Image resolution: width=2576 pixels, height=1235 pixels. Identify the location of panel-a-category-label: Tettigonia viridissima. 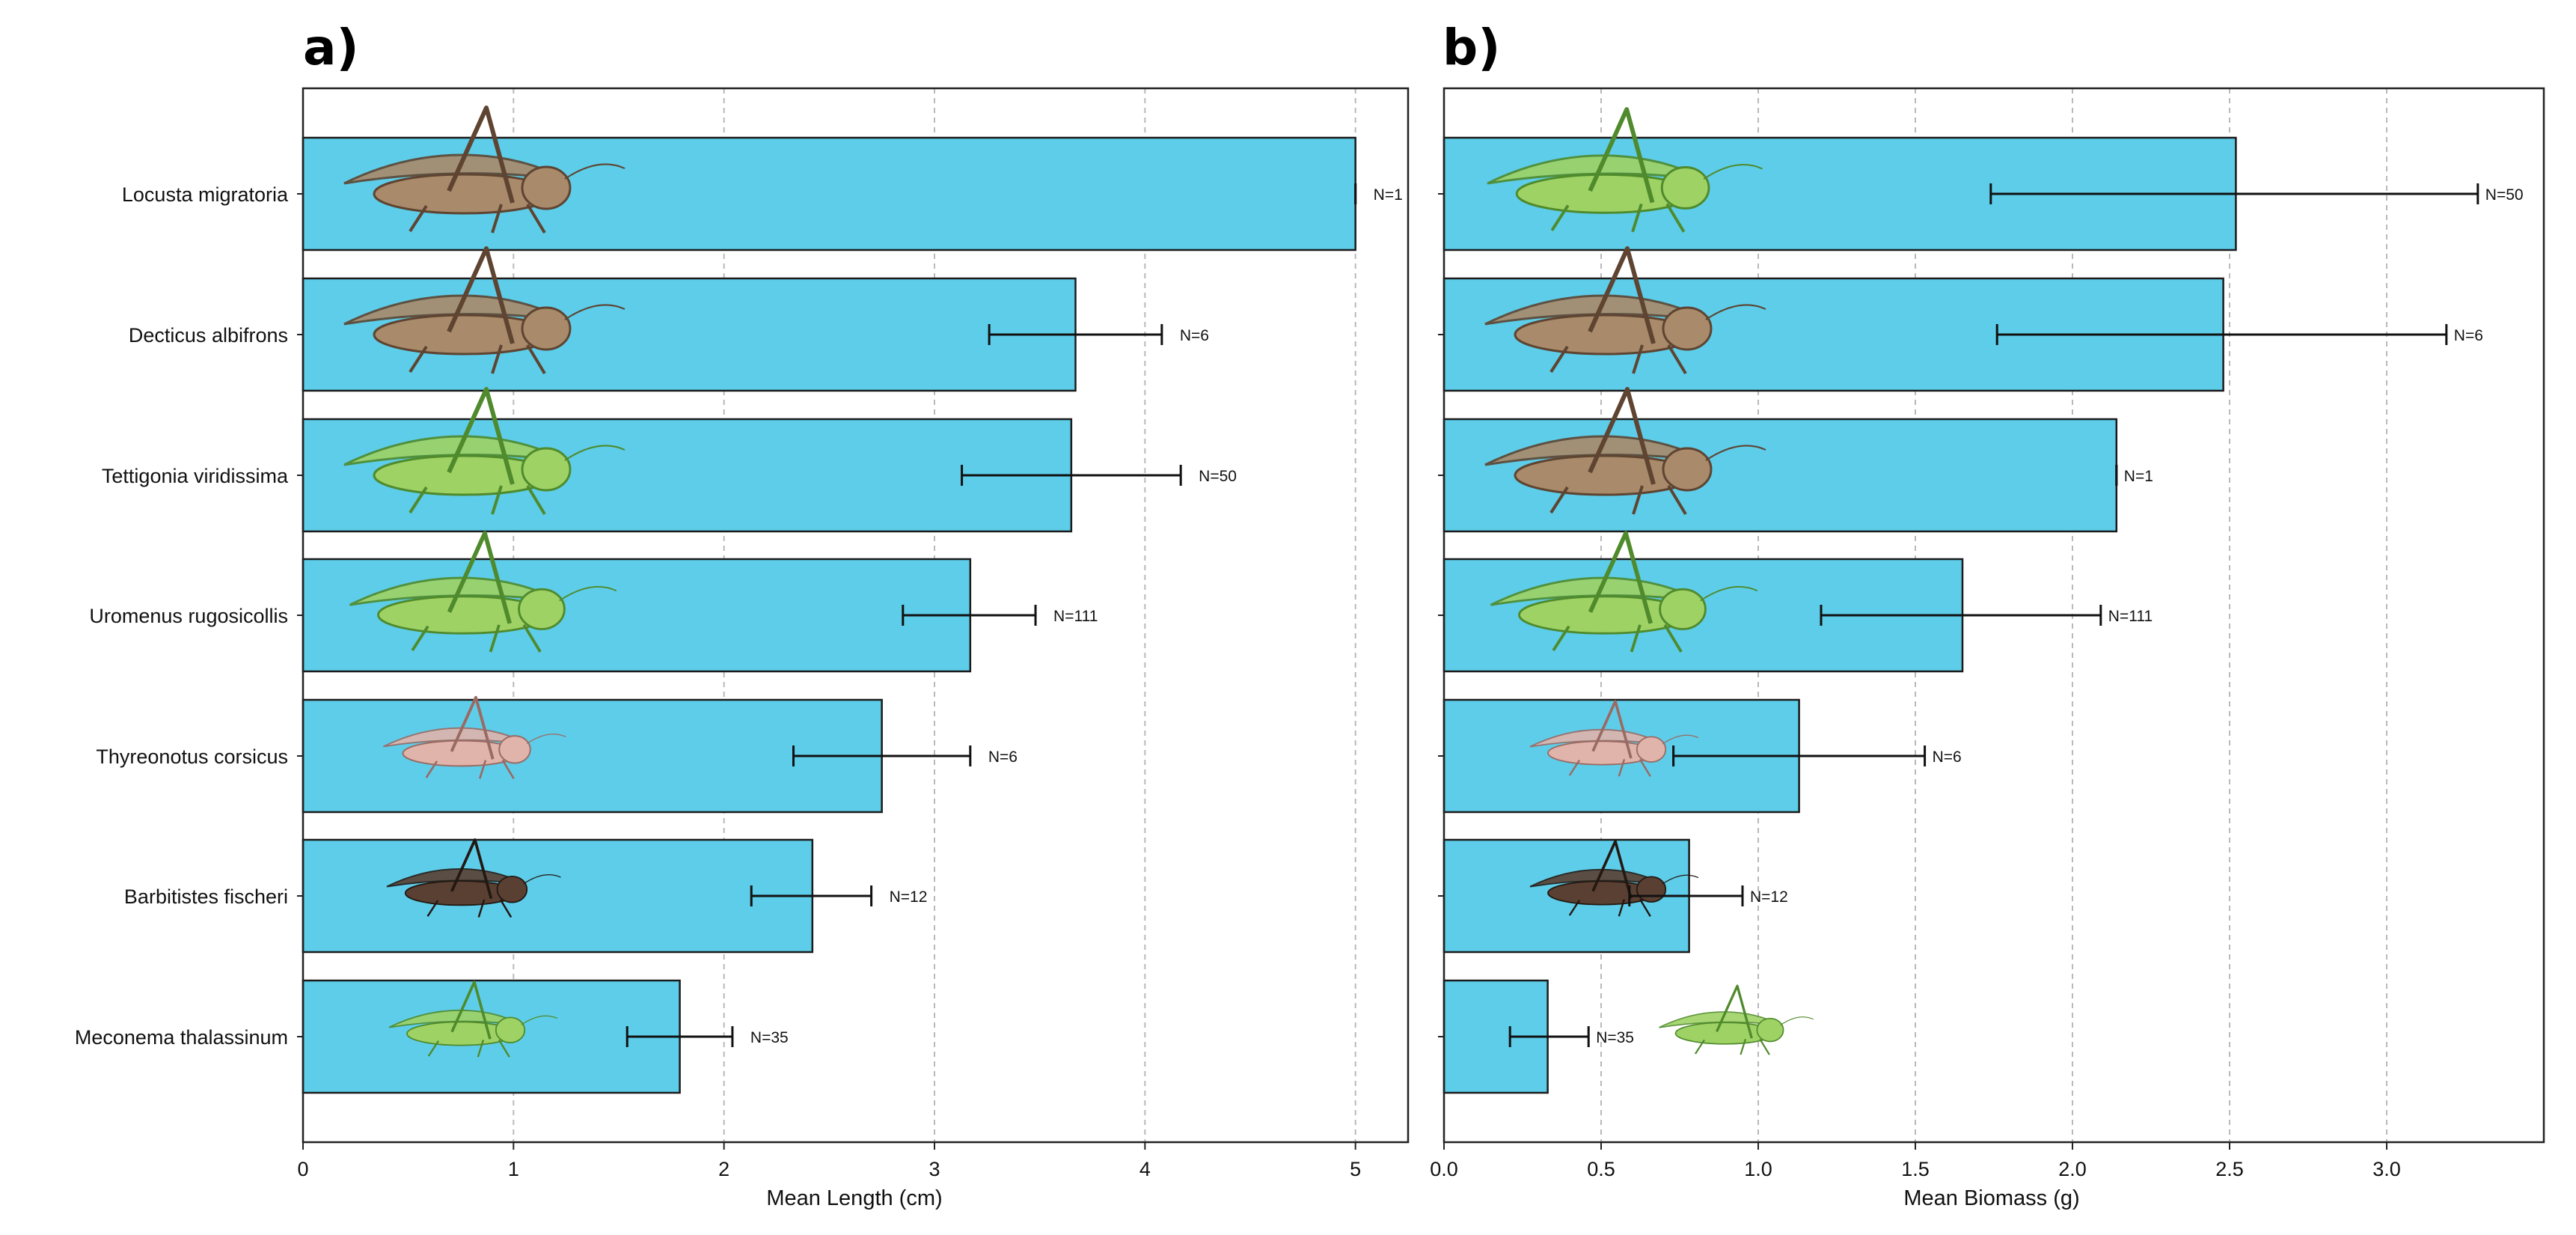
(196, 476).